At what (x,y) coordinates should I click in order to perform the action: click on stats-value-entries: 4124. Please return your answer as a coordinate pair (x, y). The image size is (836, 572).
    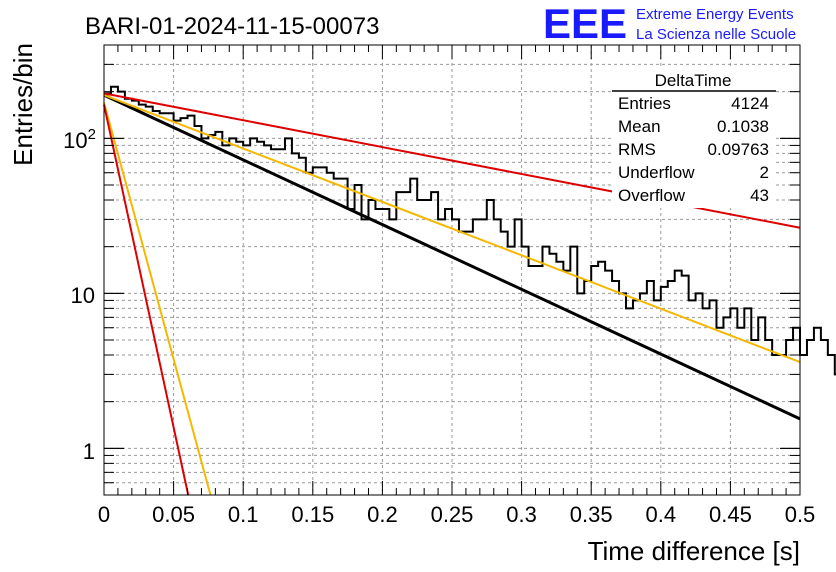
    Looking at the image, I should click on (750, 103).